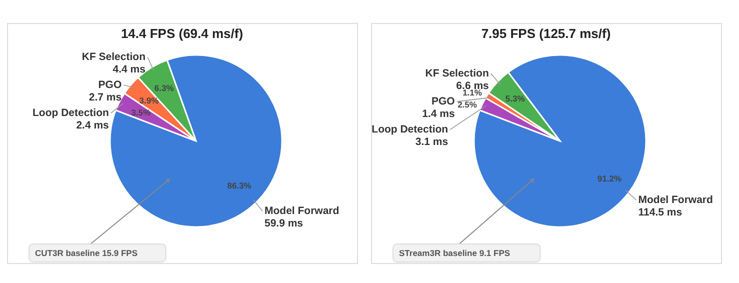  Describe the element at coordinates (468, 104) in the screenshot. I see `data-label: 2.5%` at that location.